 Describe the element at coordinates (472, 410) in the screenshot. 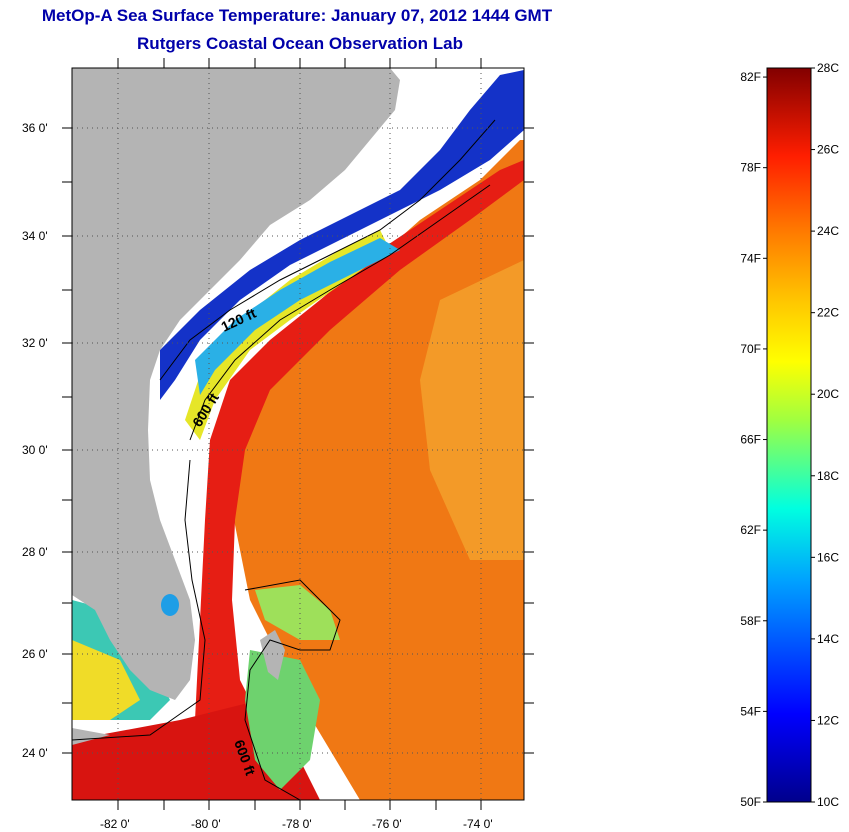

I see `sst-warm-patch` at that location.